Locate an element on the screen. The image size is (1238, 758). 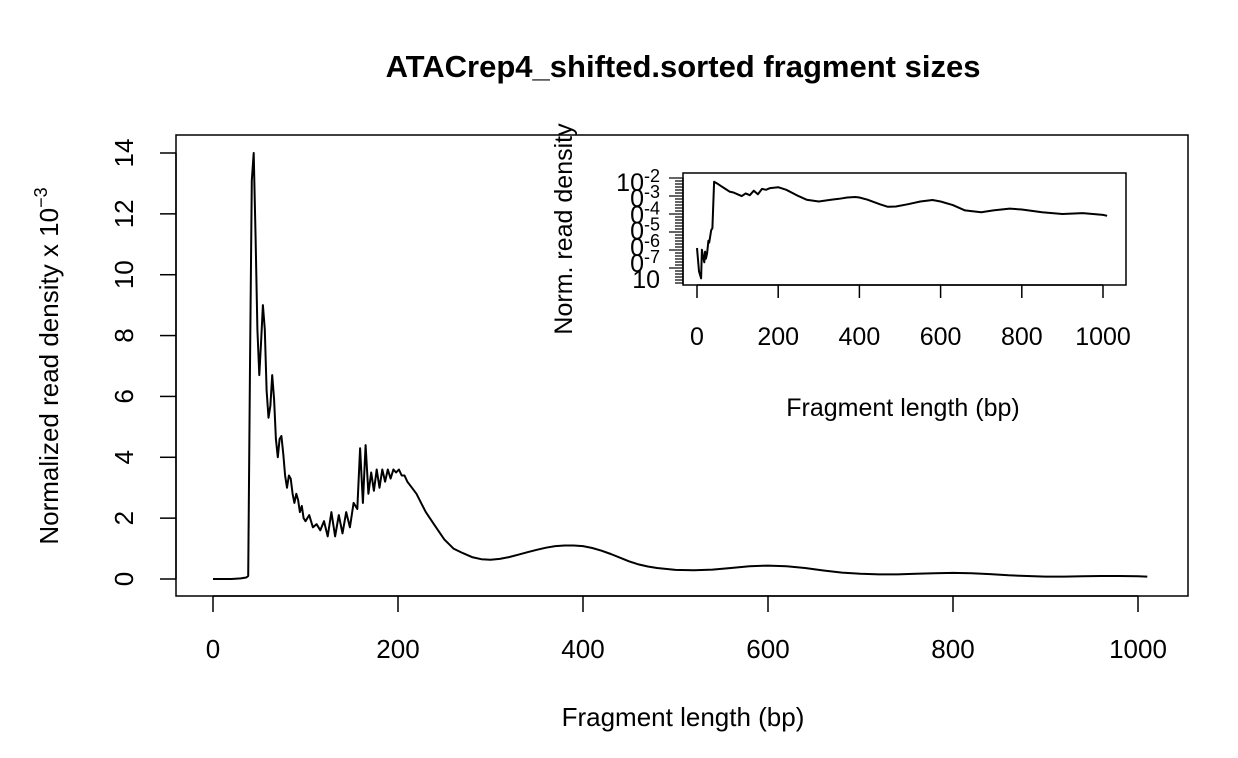
main-x-tick-label: 1000 is located at coordinates (1138, 649).